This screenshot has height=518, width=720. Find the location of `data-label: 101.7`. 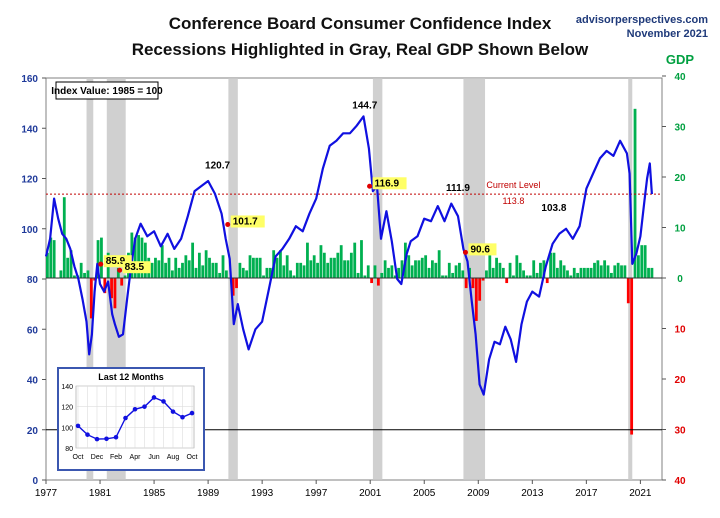

data-label: 101.7 is located at coordinates (245, 221).